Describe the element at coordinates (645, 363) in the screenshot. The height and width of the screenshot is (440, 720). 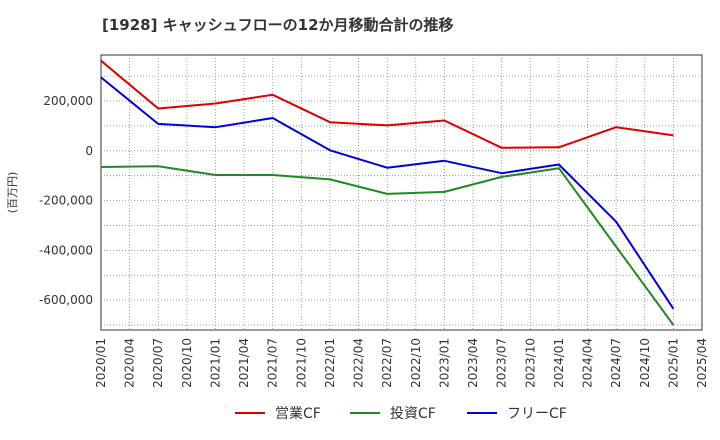
I see `x-tick-label: 2024/10` at that location.